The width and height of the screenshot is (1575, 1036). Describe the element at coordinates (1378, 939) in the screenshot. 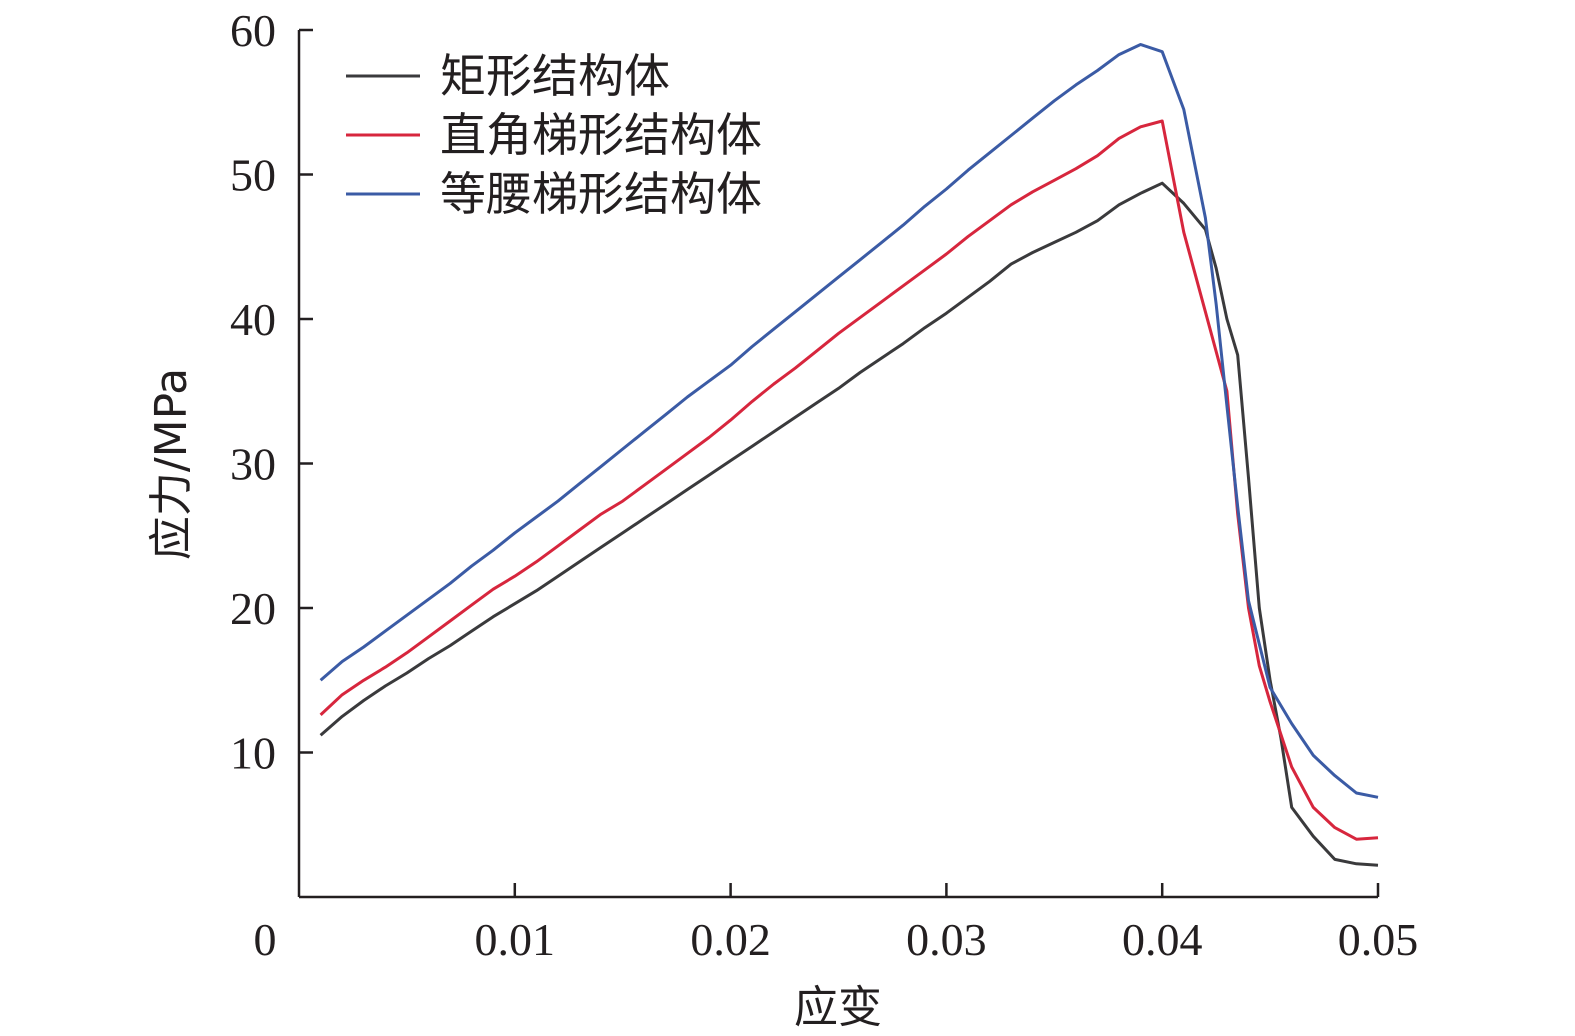

I see `x-tick-label: 0.05` at that location.